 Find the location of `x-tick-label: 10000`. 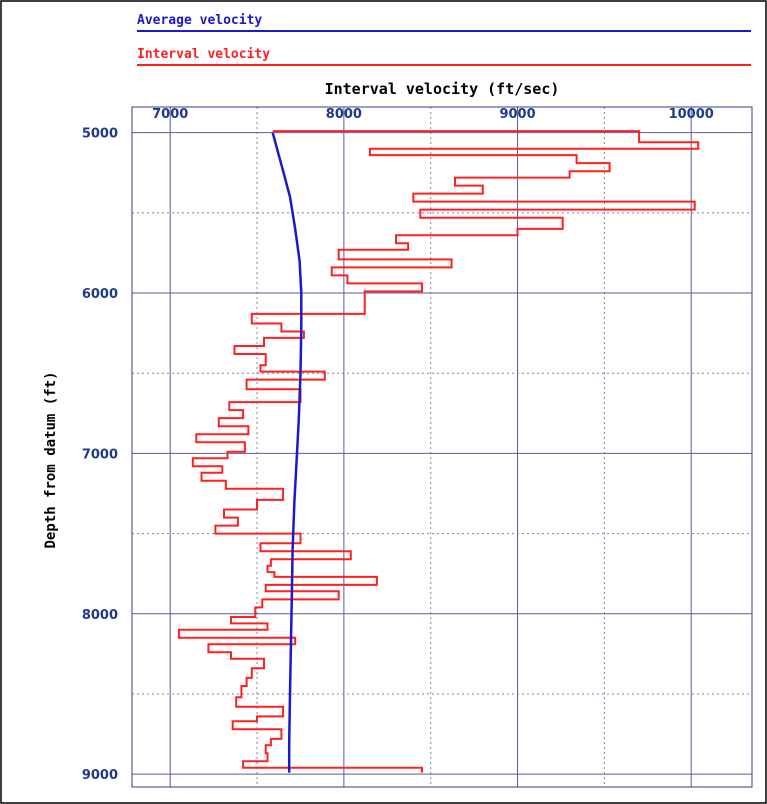

x-tick-label: 10000 is located at coordinates (691, 114).